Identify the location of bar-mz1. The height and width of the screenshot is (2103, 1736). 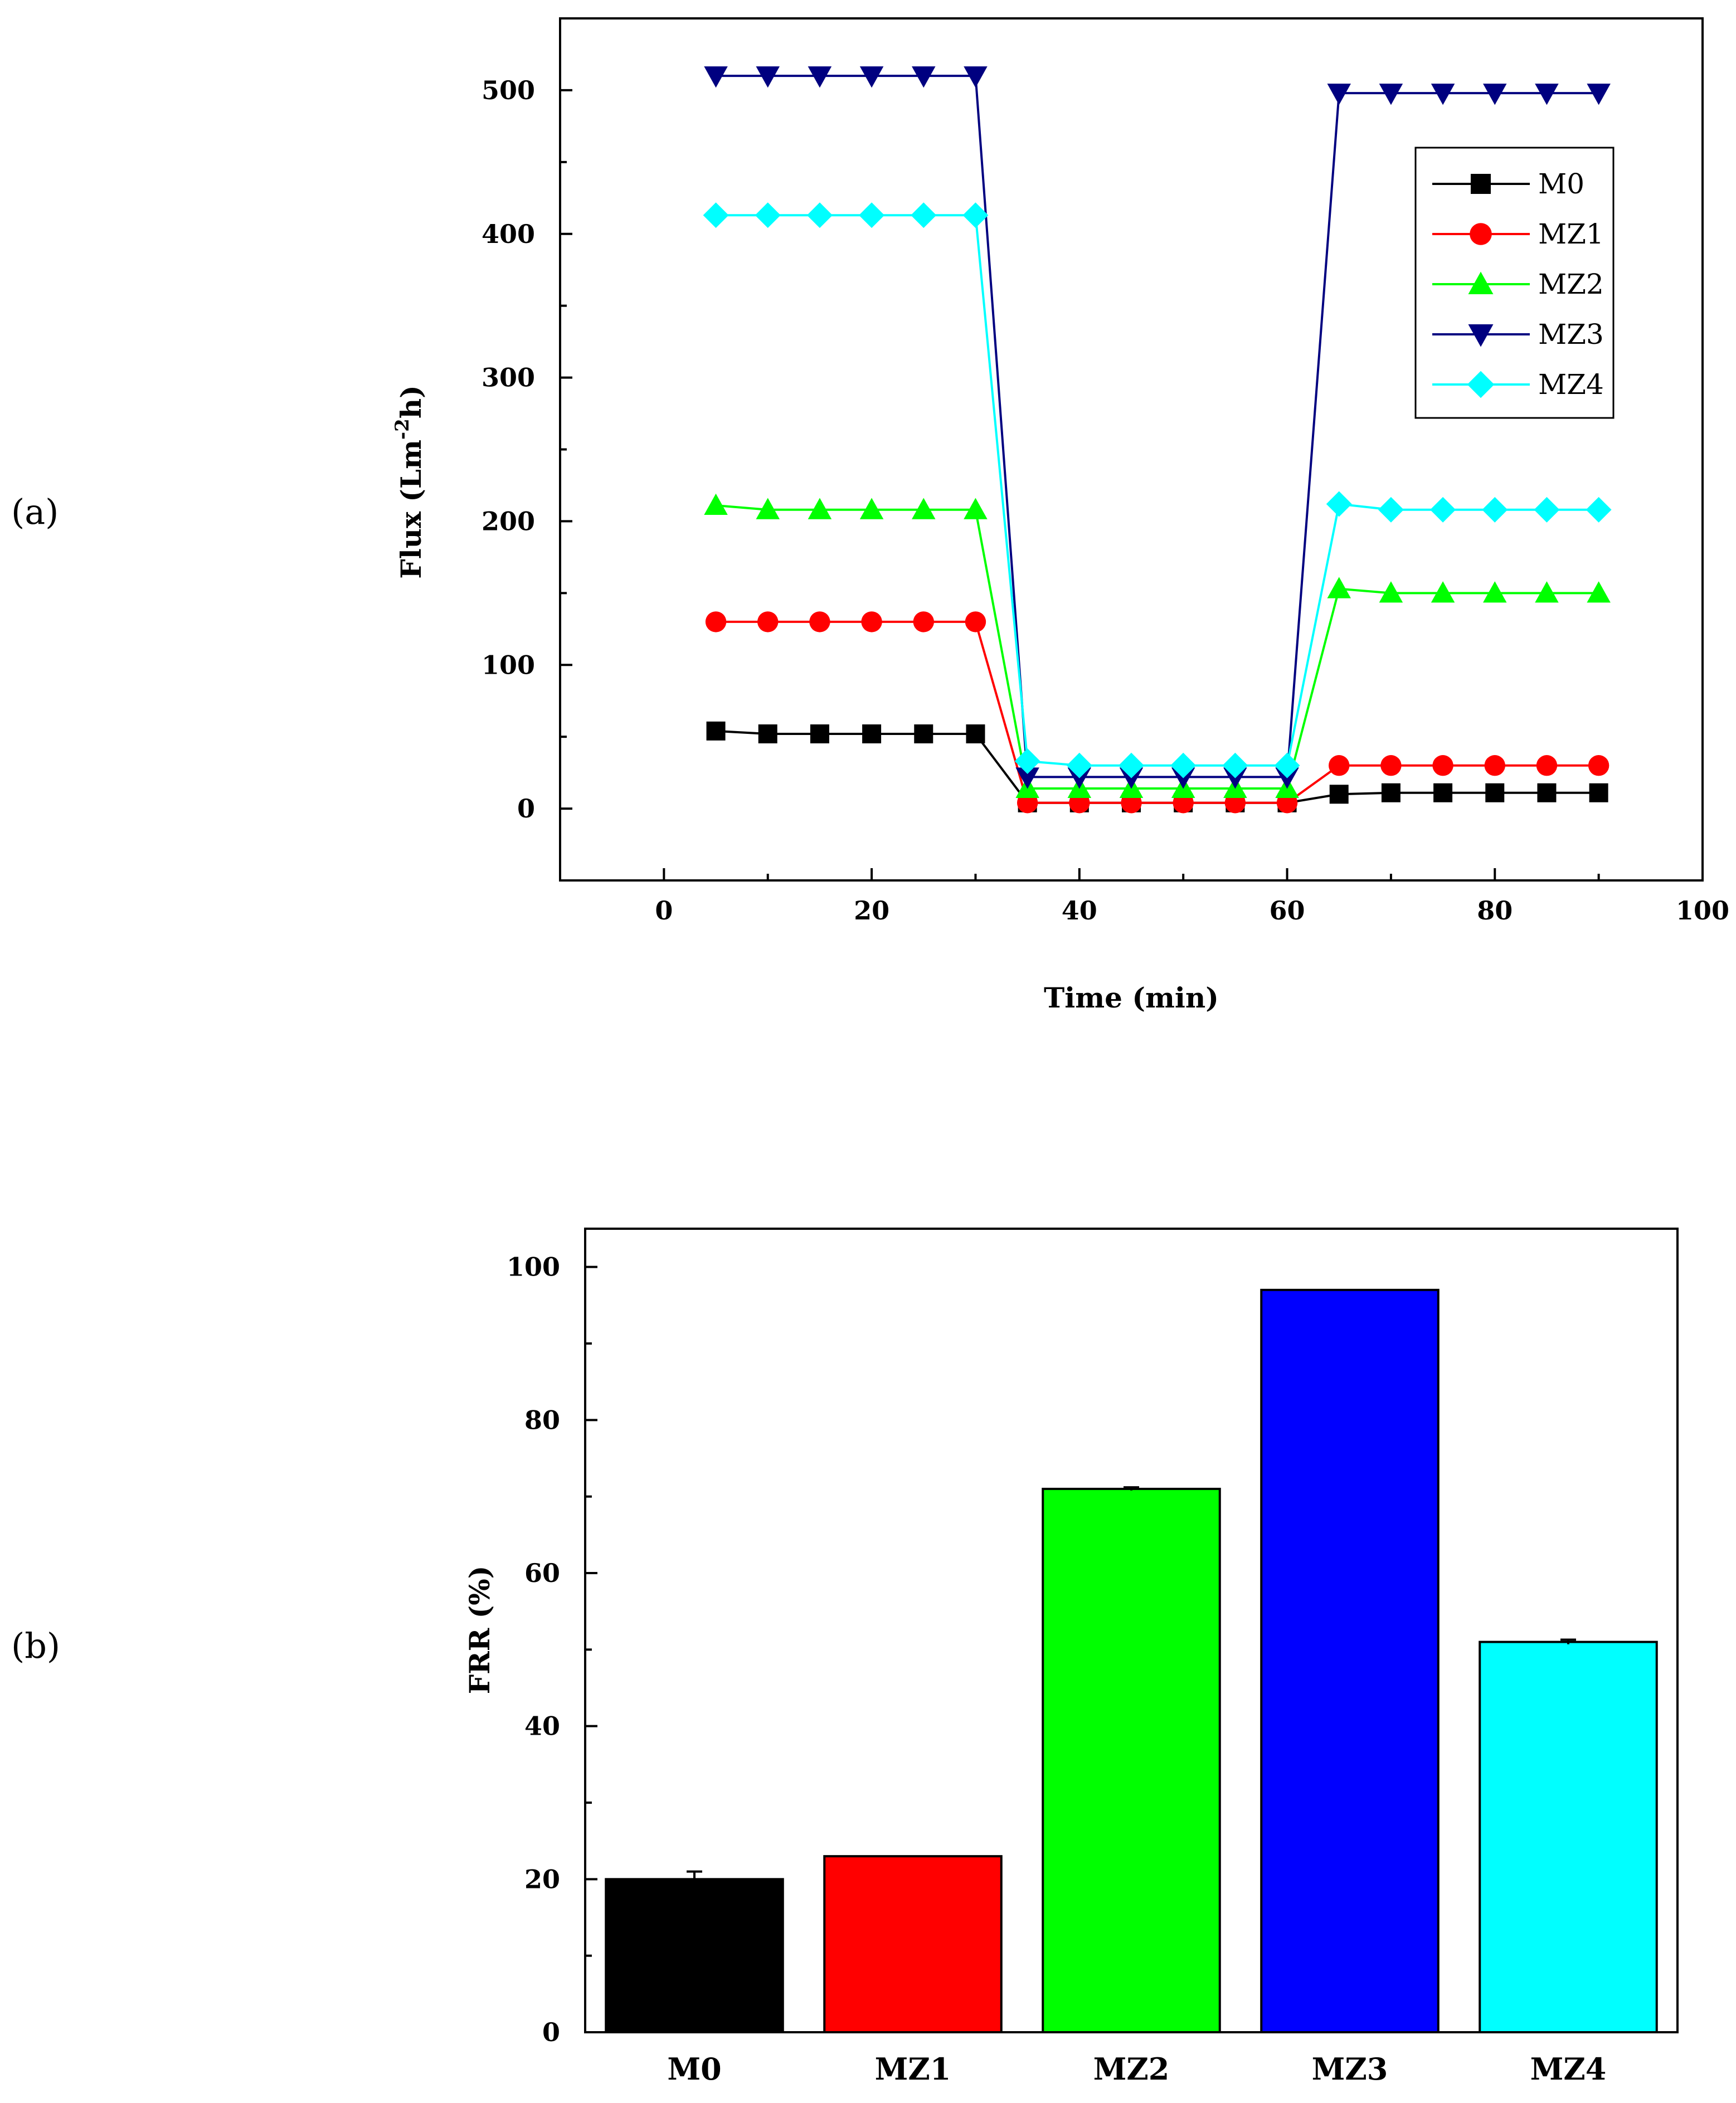
(913, 1944).